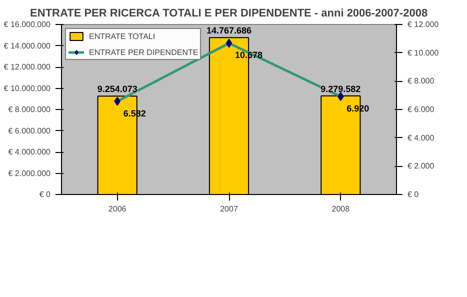 Image resolution: width=467 pixels, height=297 pixels. Describe the element at coordinates (421, 137) in the screenshot. I see `y2-tick-label: € 4.000` at that location.